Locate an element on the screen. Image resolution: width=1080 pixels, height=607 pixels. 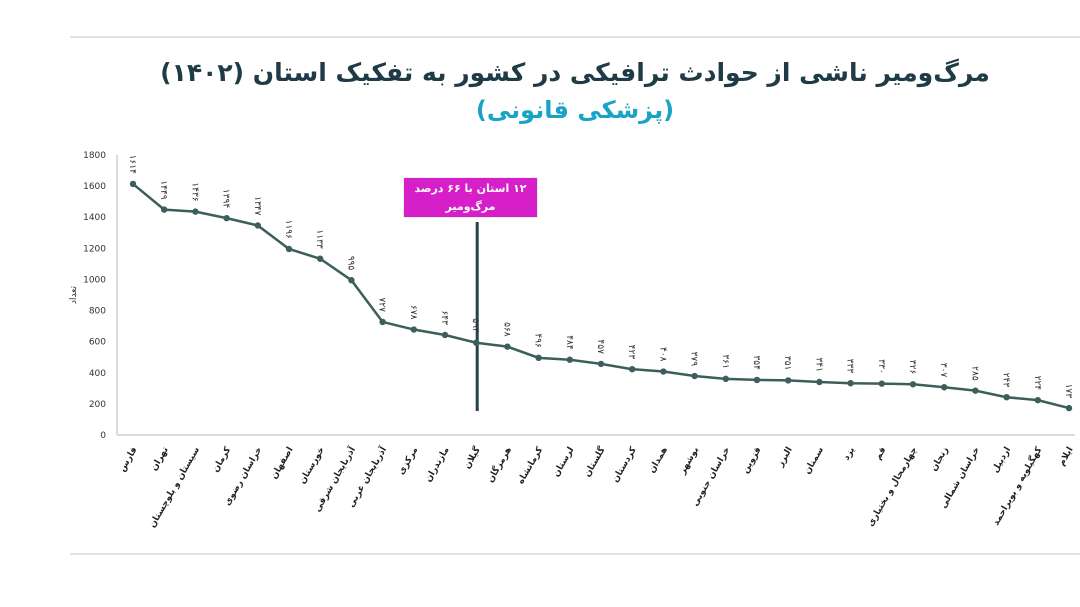
y-tick-label: 1000 is located at coordinates (94, 280).